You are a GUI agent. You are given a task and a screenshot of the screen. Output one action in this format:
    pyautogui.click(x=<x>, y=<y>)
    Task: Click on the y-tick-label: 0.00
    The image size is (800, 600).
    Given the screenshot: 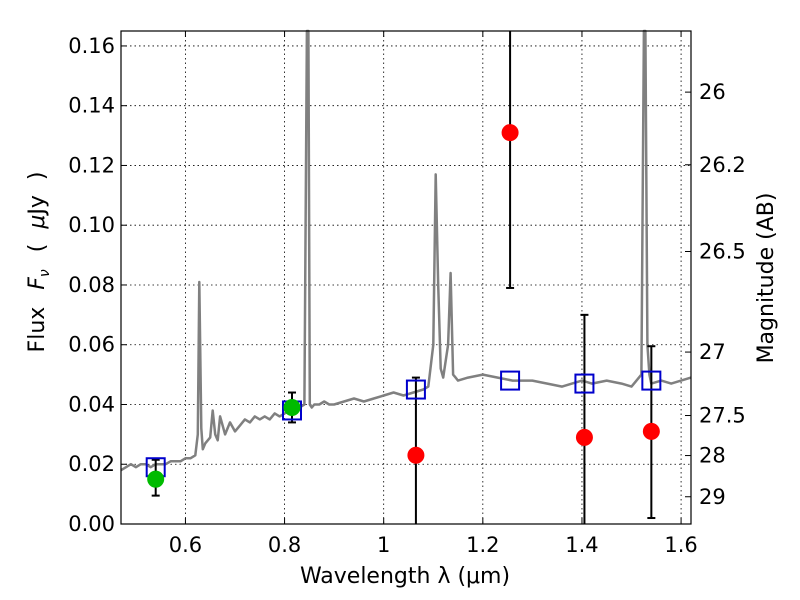 What is the action you would take?
    pyautogui.click(x=91, y=524)
    